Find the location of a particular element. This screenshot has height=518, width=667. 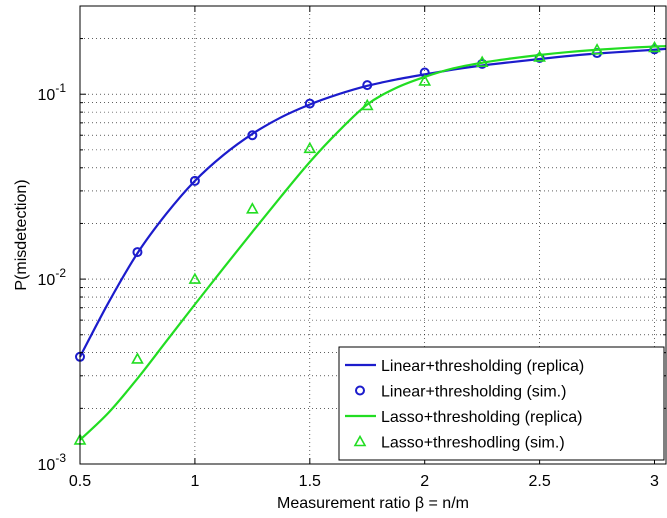

x-tick-label: 3 is located at coordinates (654, 481).